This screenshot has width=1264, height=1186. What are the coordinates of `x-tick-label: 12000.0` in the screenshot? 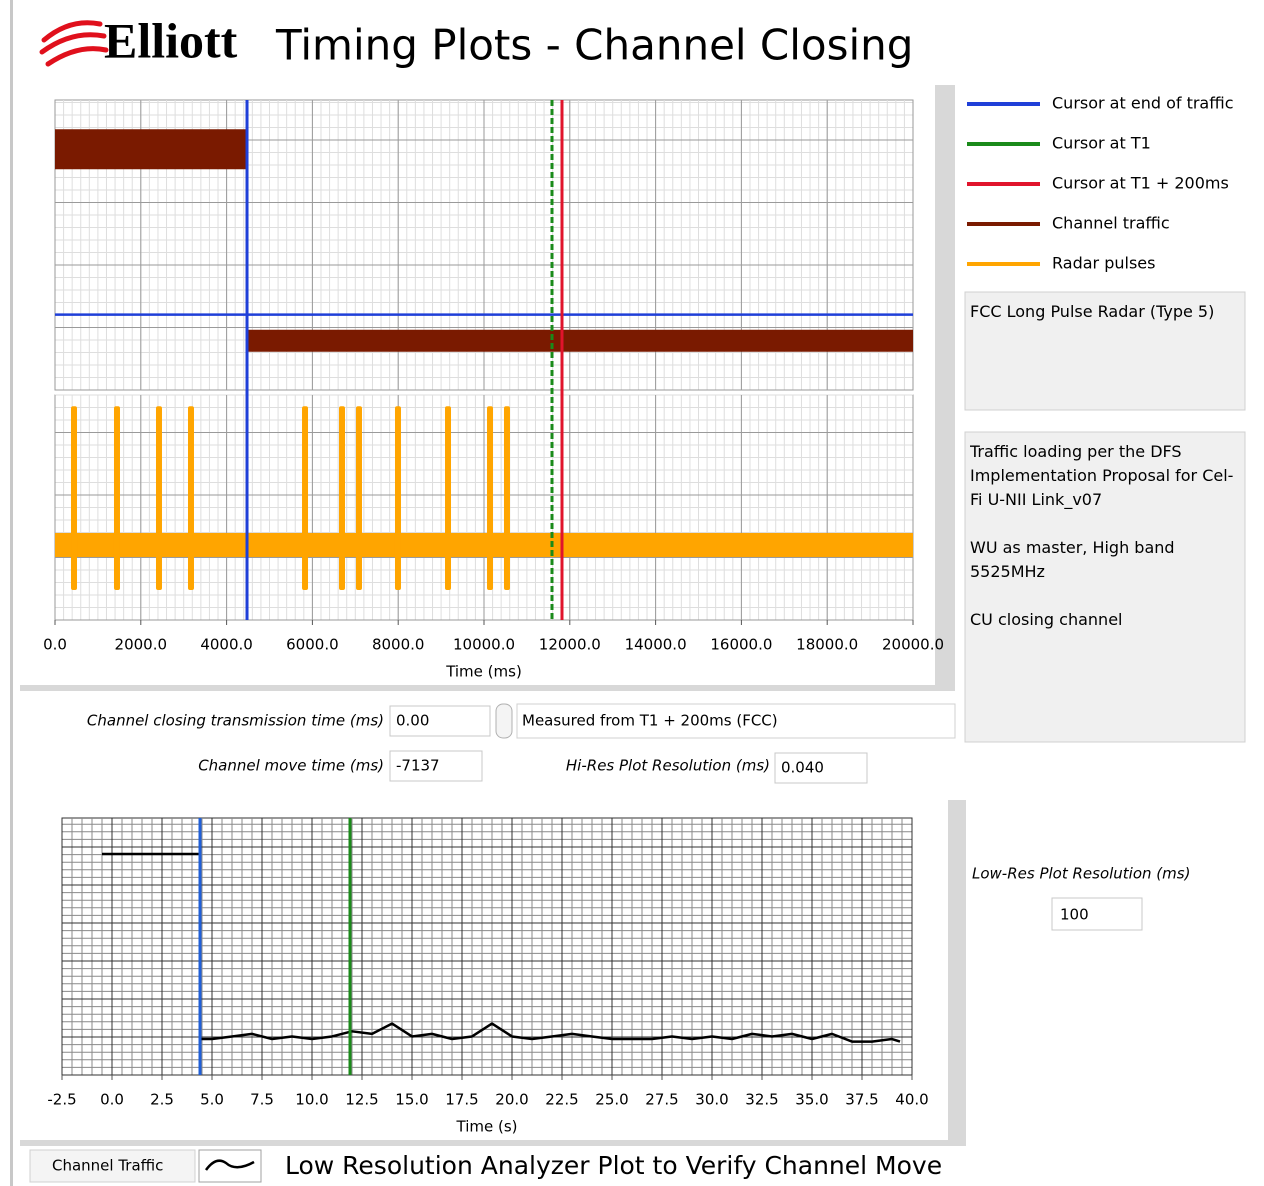 It's located at (570, 645).